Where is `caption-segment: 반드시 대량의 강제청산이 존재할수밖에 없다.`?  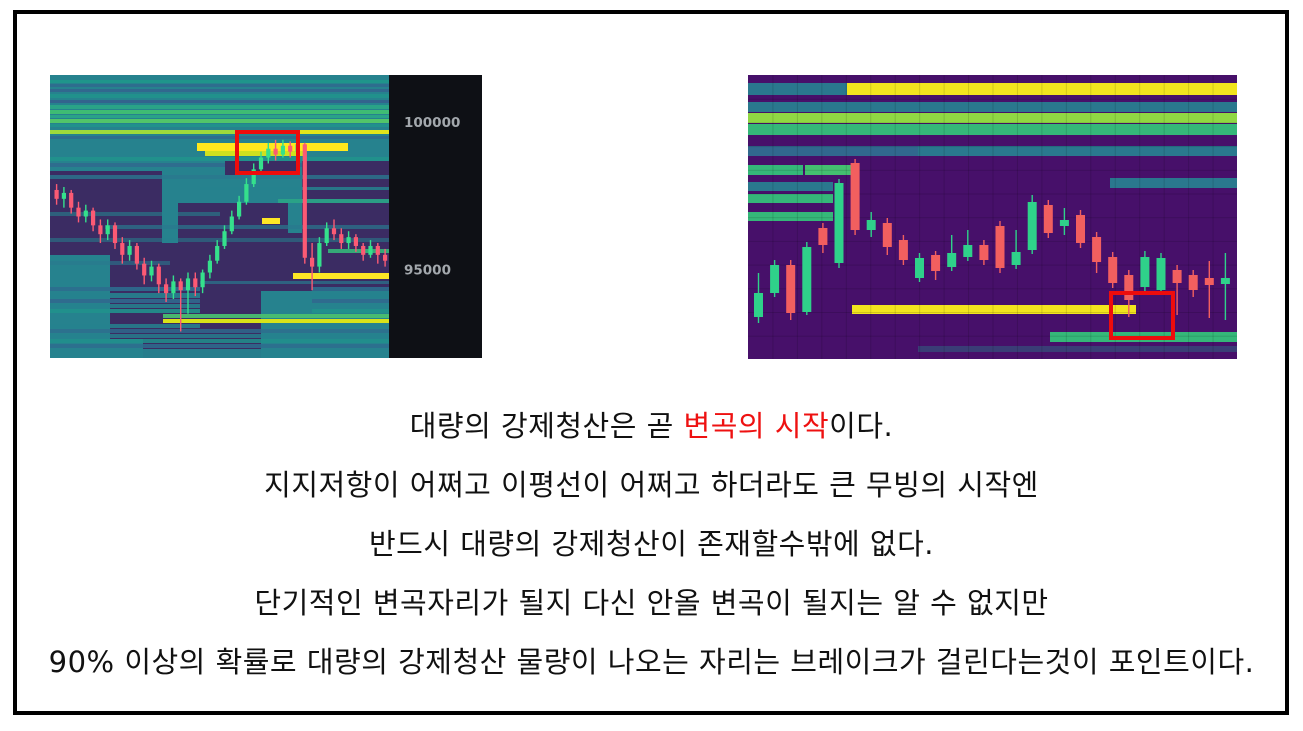 caption-segment: 반드시 대량의 강제청산이 존재할수밖에 없다. is located at coordinates (651, 544).